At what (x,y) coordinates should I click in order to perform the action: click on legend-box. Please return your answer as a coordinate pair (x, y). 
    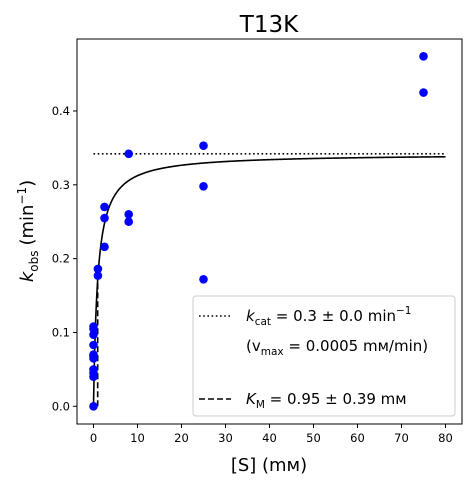
    Looking at the image, I should click on (324, 356).